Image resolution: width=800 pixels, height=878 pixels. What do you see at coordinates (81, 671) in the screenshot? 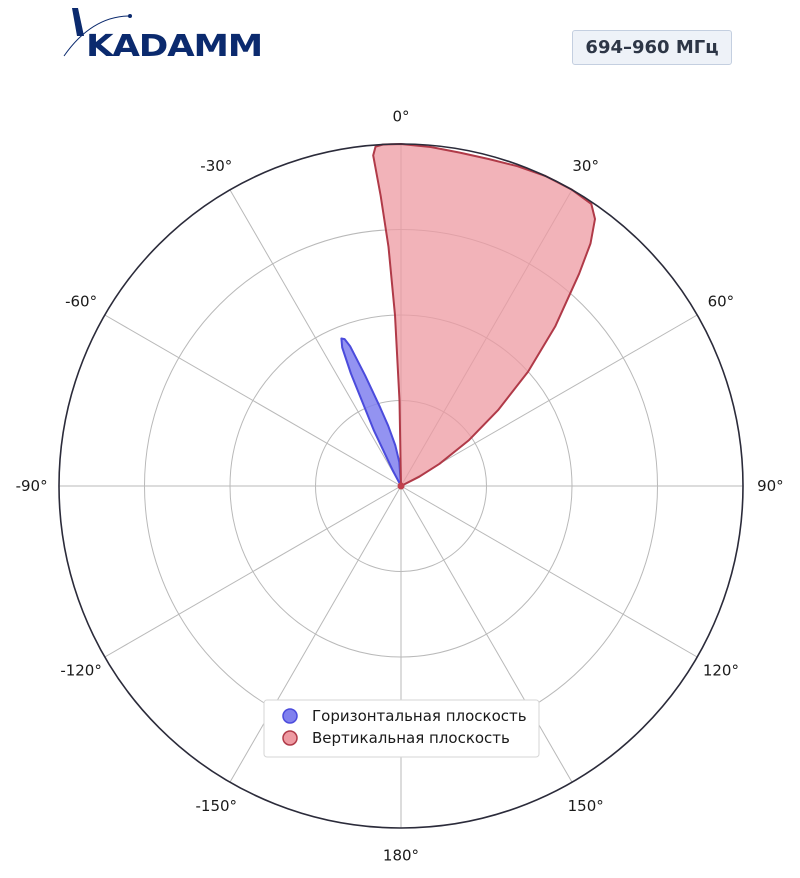
I see `angle-tick-label: -120°` at bounding box center [81, 671].